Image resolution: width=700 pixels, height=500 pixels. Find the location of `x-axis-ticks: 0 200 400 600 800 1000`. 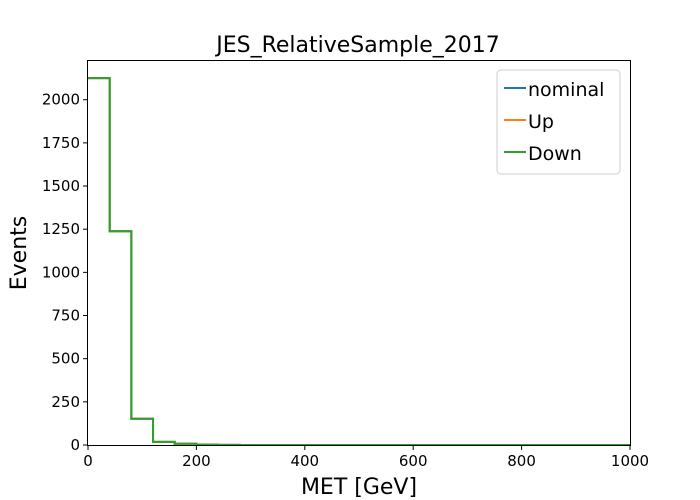

x-axis-ticks: 0 200 400 600 800 1000 is located at coordinates (366, 457).